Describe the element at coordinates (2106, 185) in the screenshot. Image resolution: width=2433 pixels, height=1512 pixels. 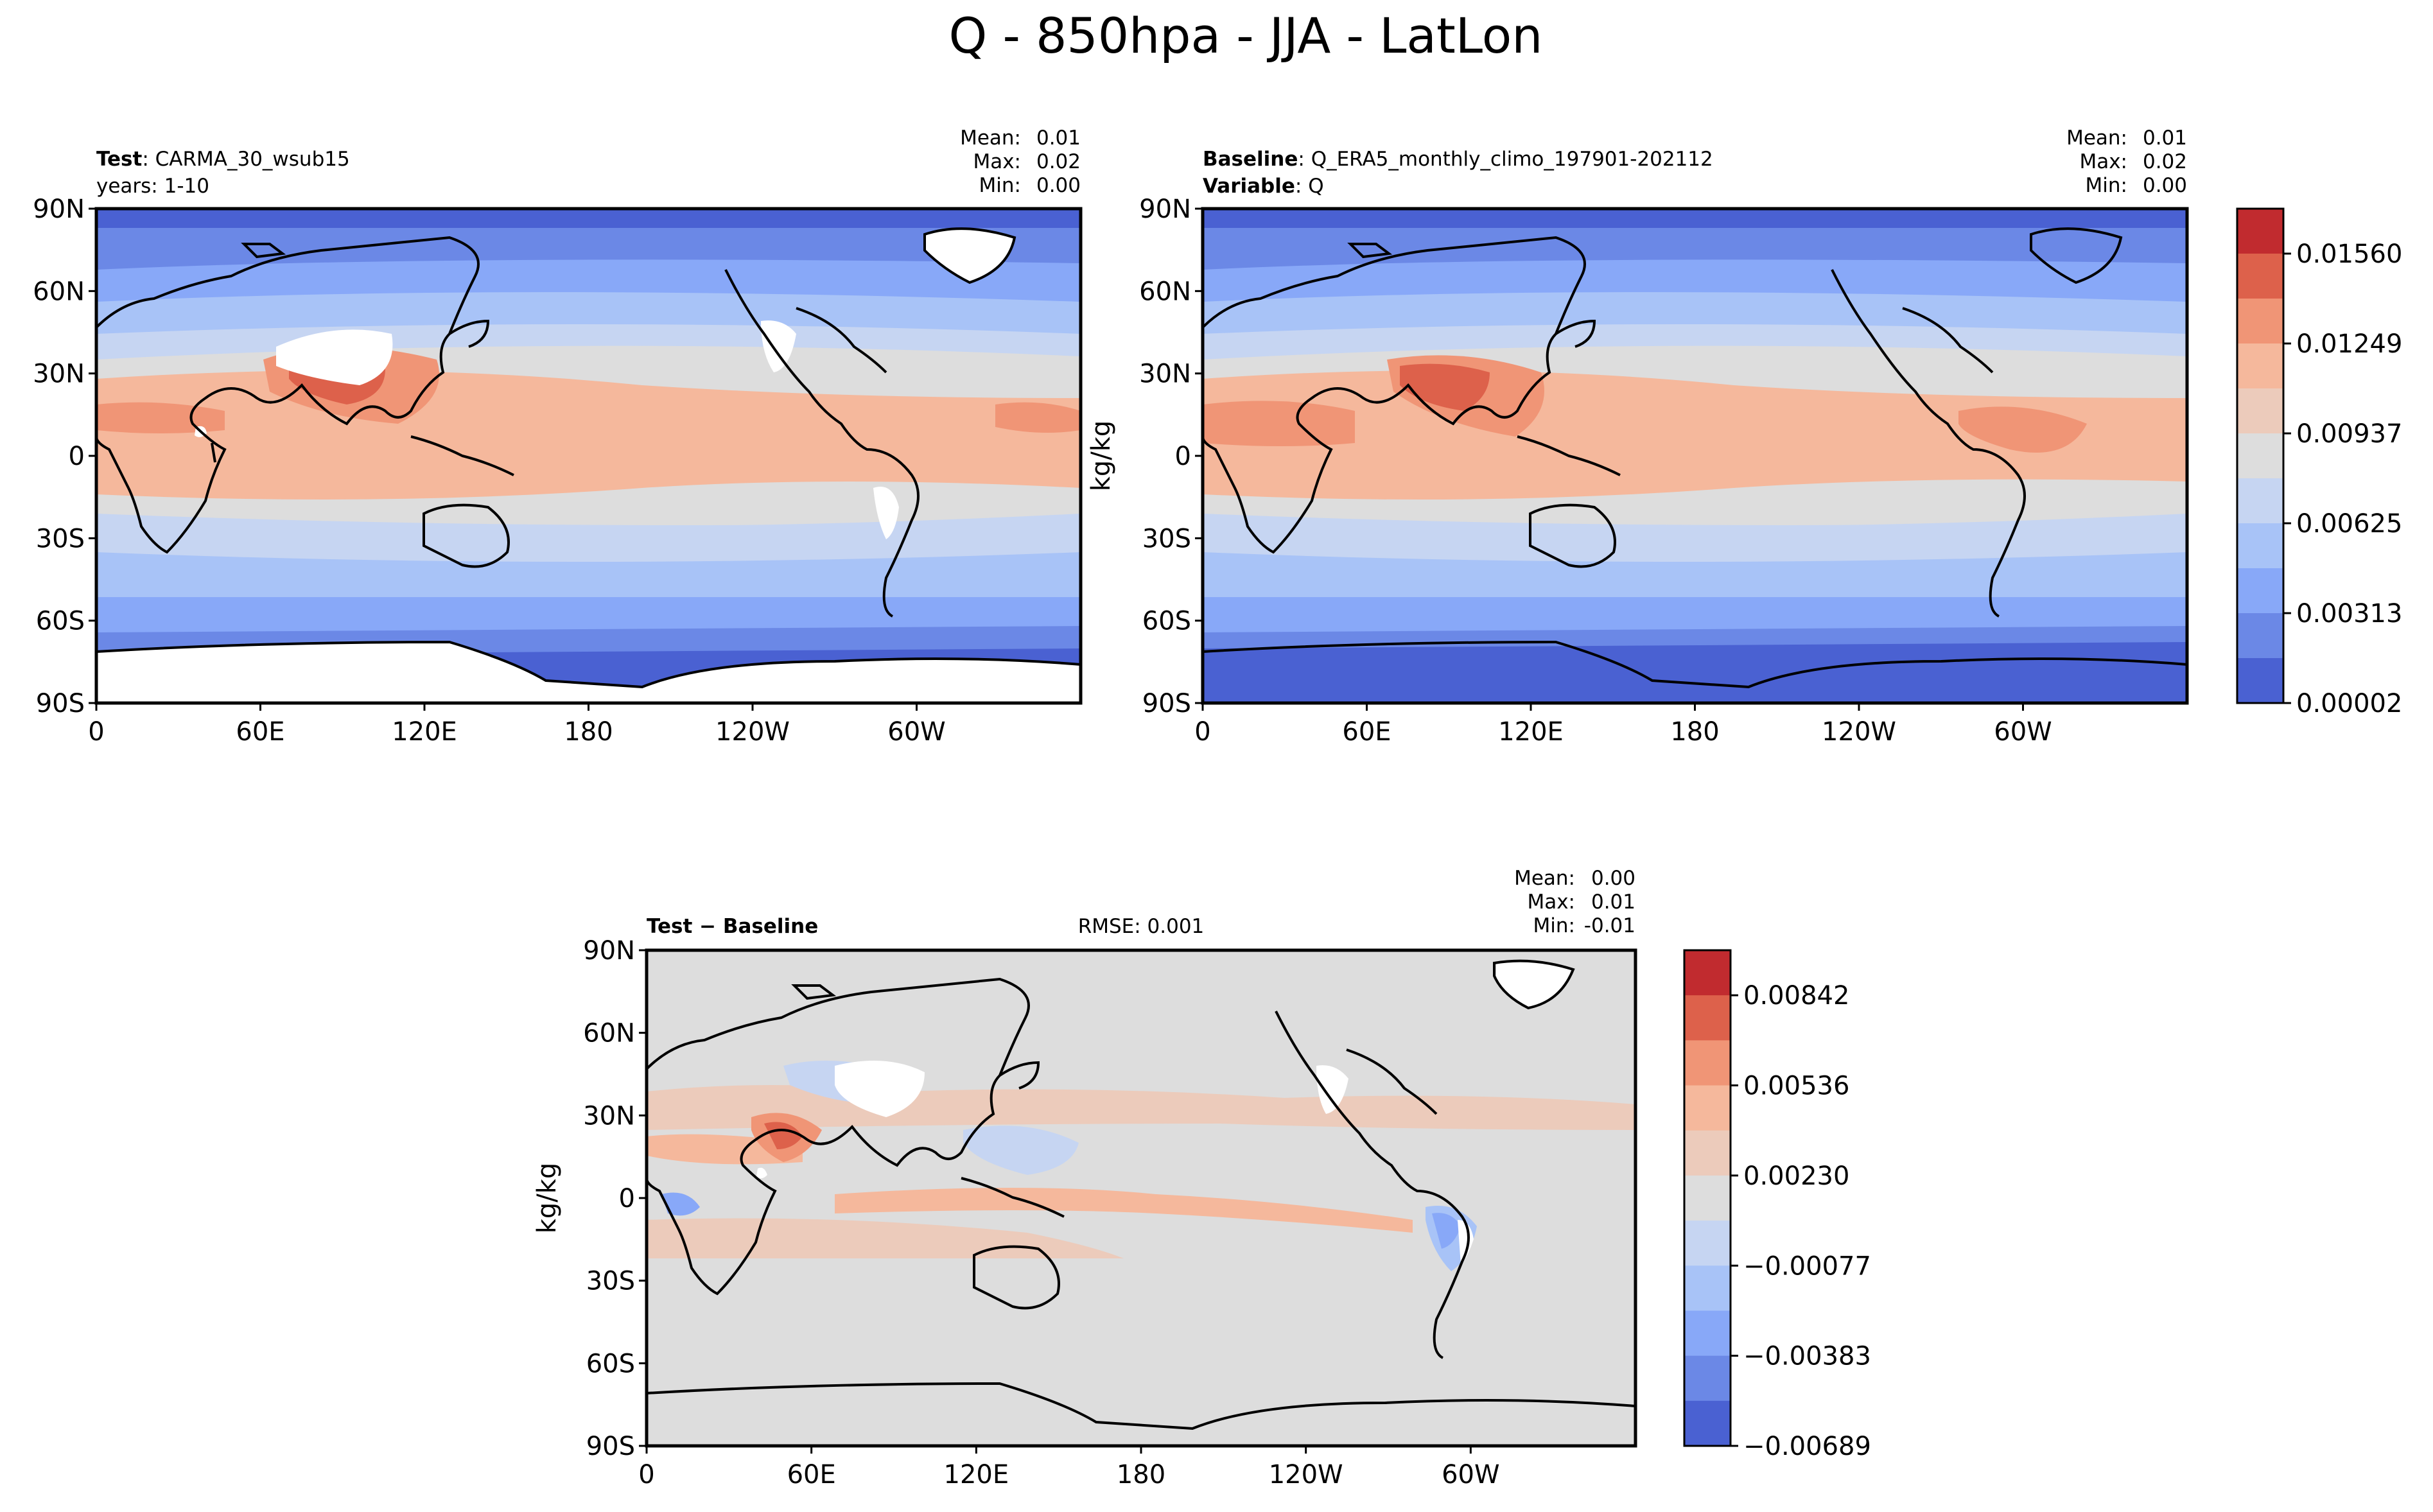
I see `baseline-min-label: Min:` at that location.